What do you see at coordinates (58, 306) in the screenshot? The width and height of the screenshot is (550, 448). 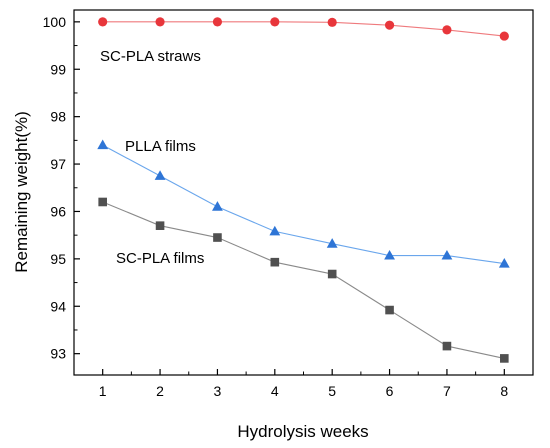 I see `y-tick-label: 94` at bounding box center [58, 306].